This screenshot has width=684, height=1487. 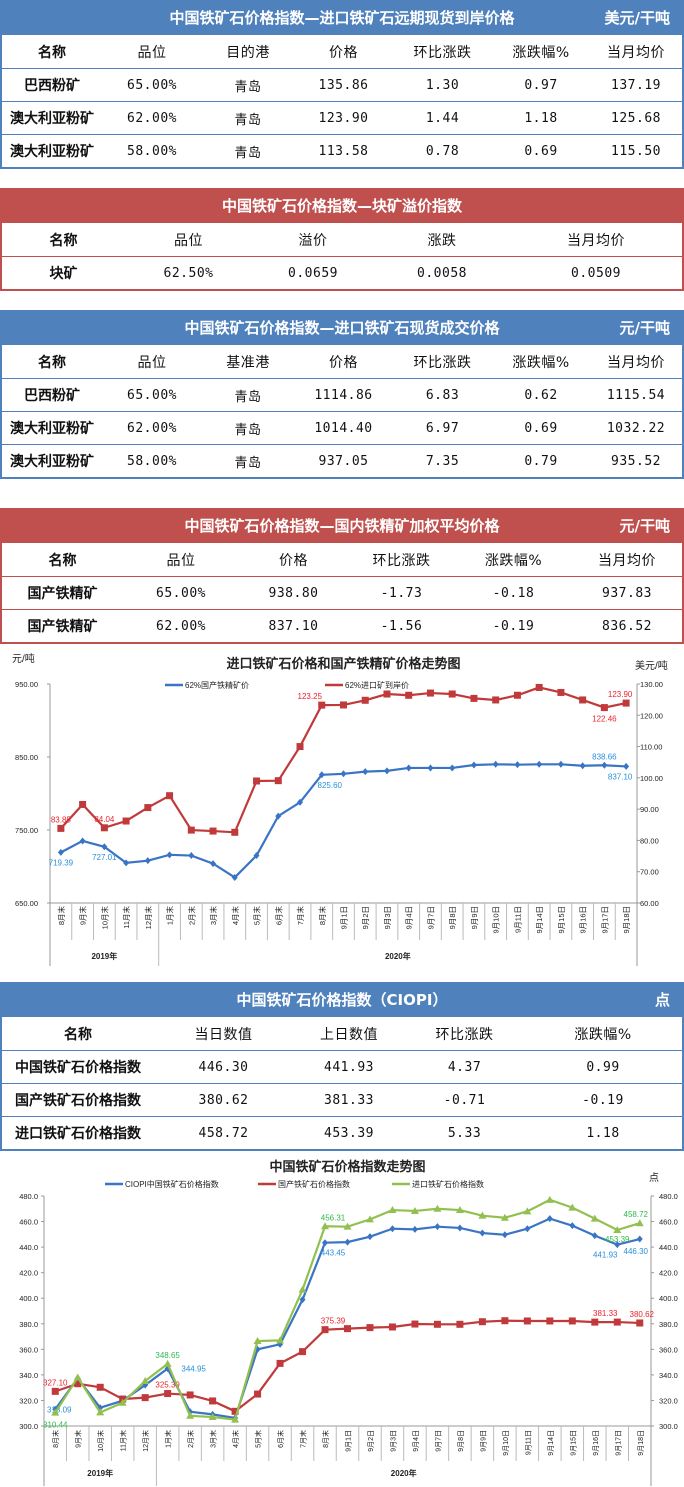 I want to click on data-label: 375.39, so click(x=333, y=1321).